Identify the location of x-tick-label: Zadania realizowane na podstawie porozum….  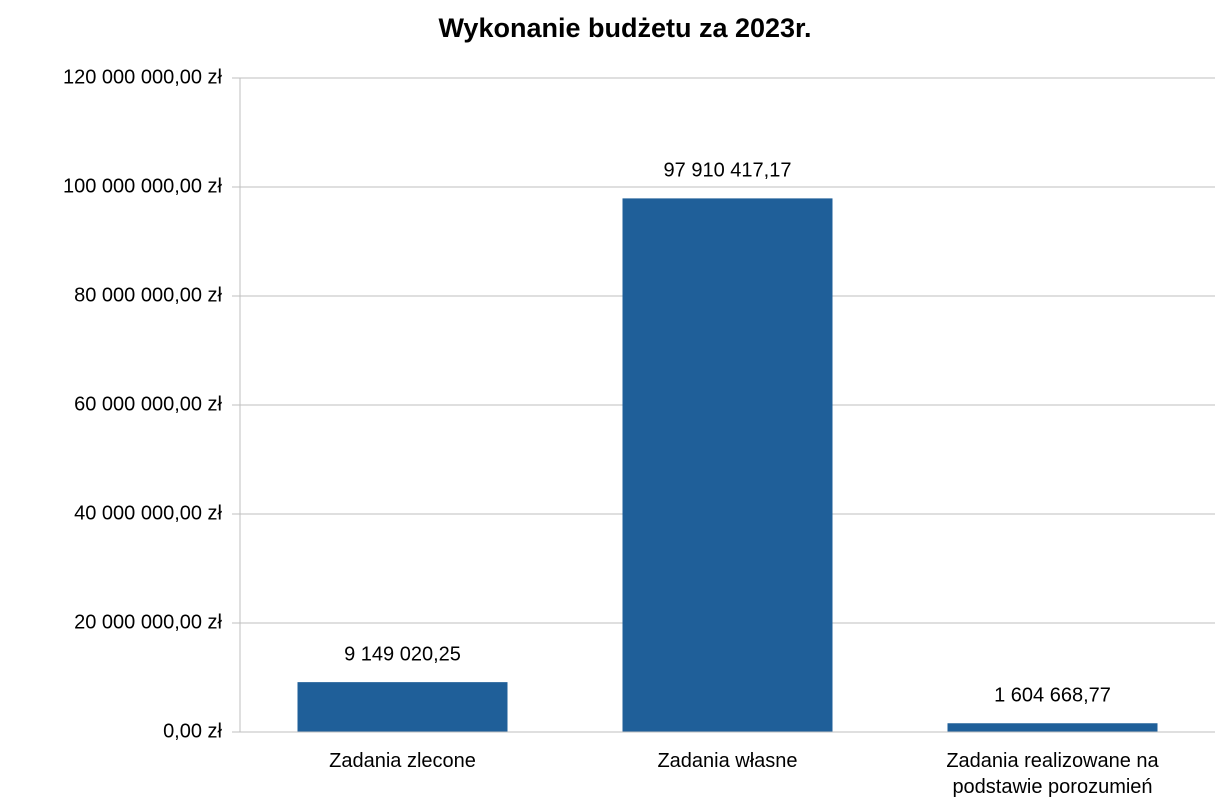
(1052, 774).